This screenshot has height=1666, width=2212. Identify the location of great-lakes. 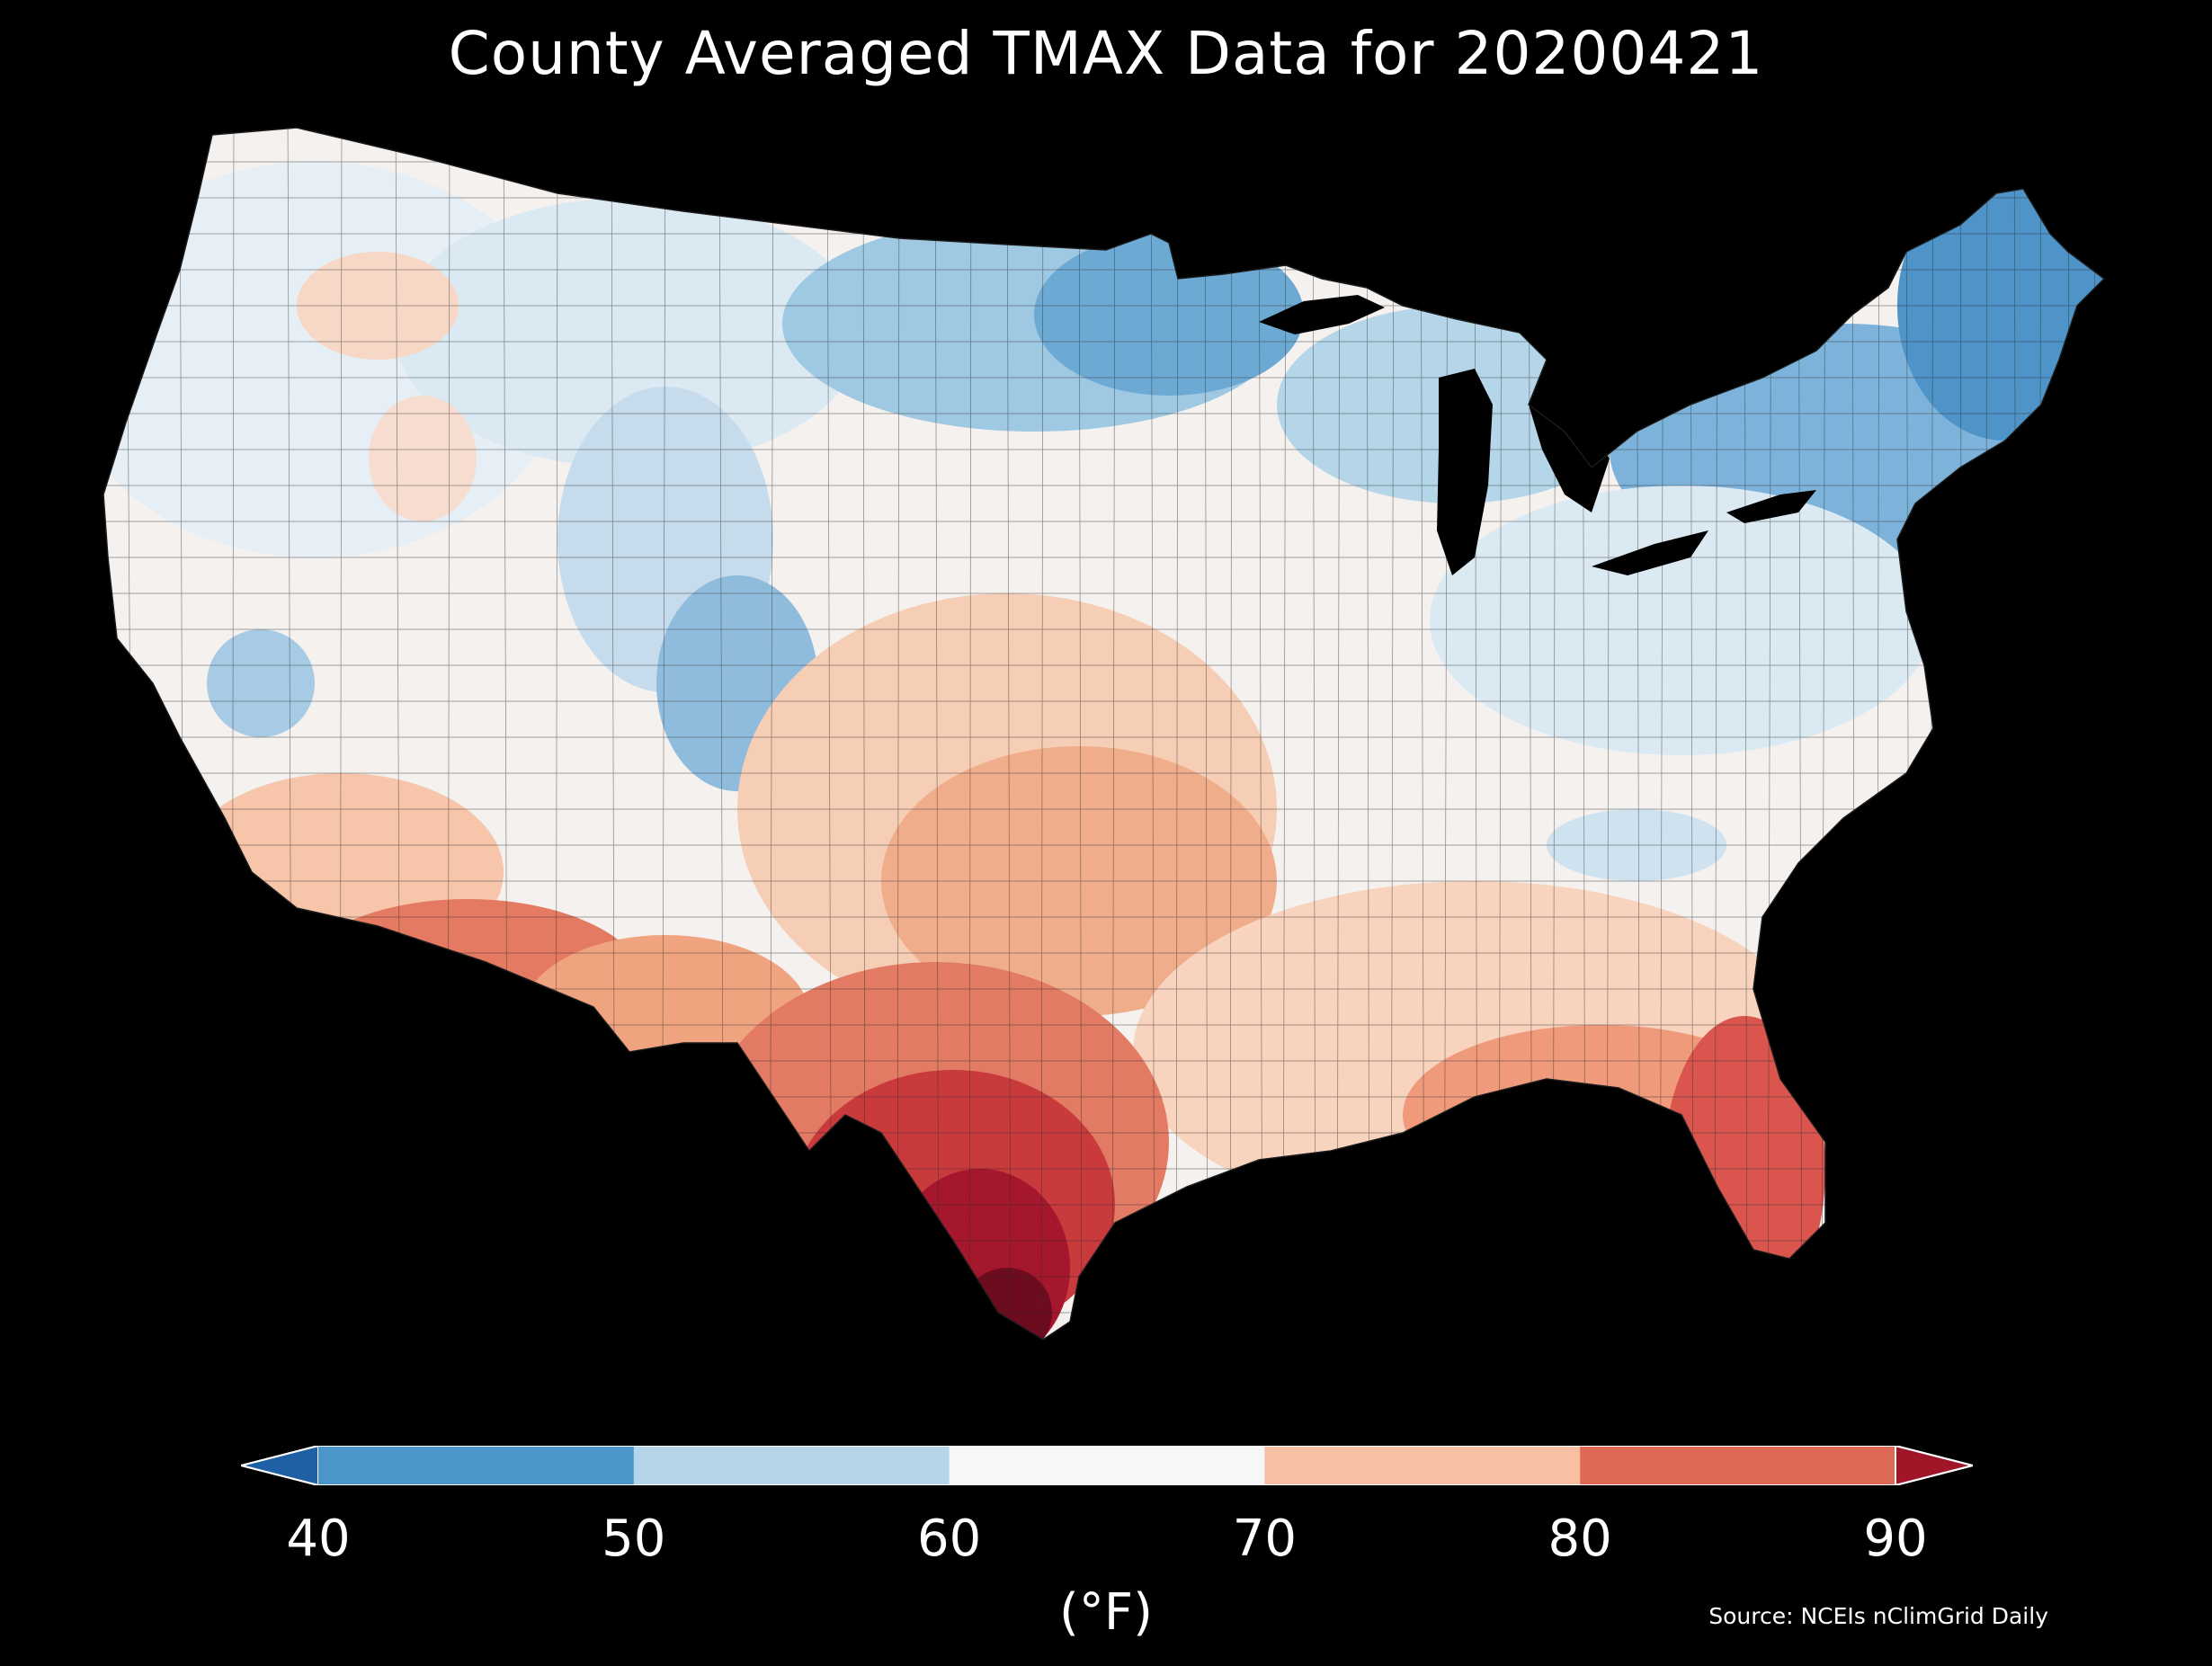
(1537, 435).